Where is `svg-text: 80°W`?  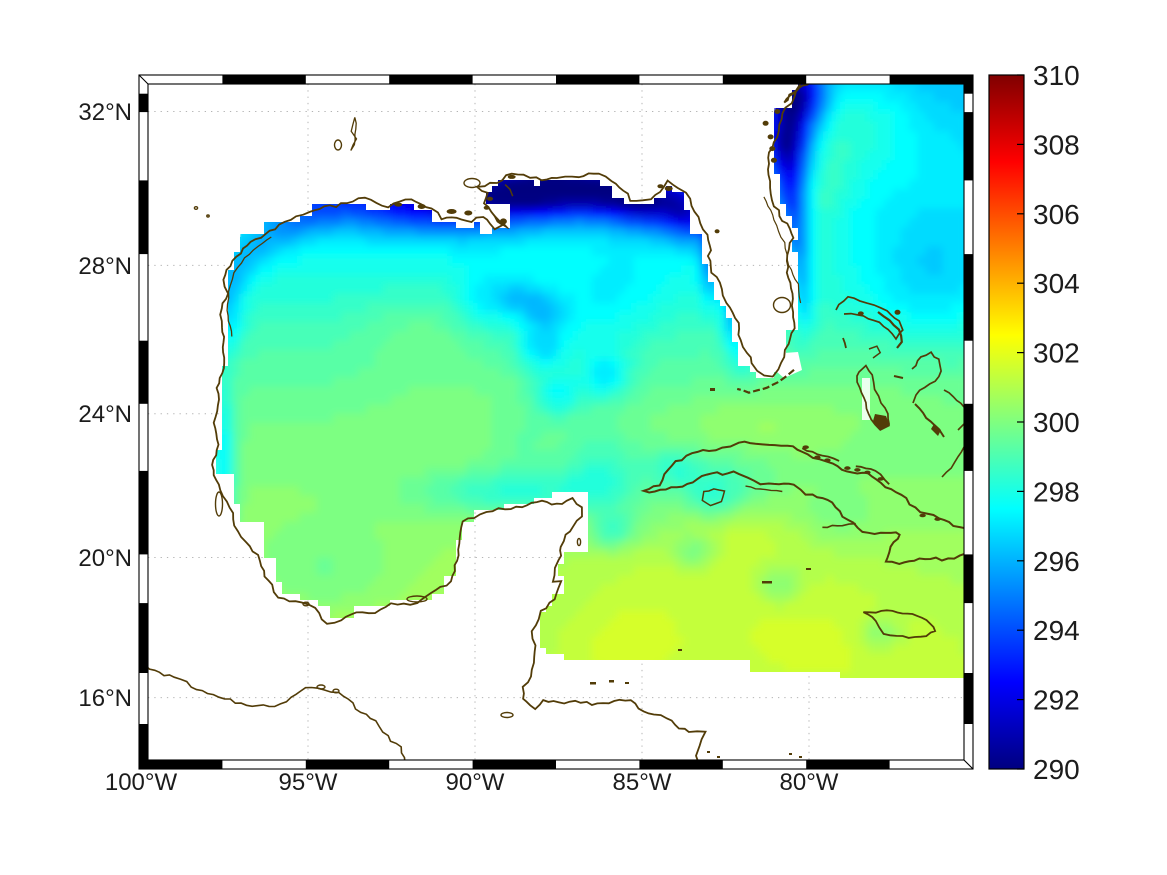 svg-text: 80°W is located at coordinates (809, 782).